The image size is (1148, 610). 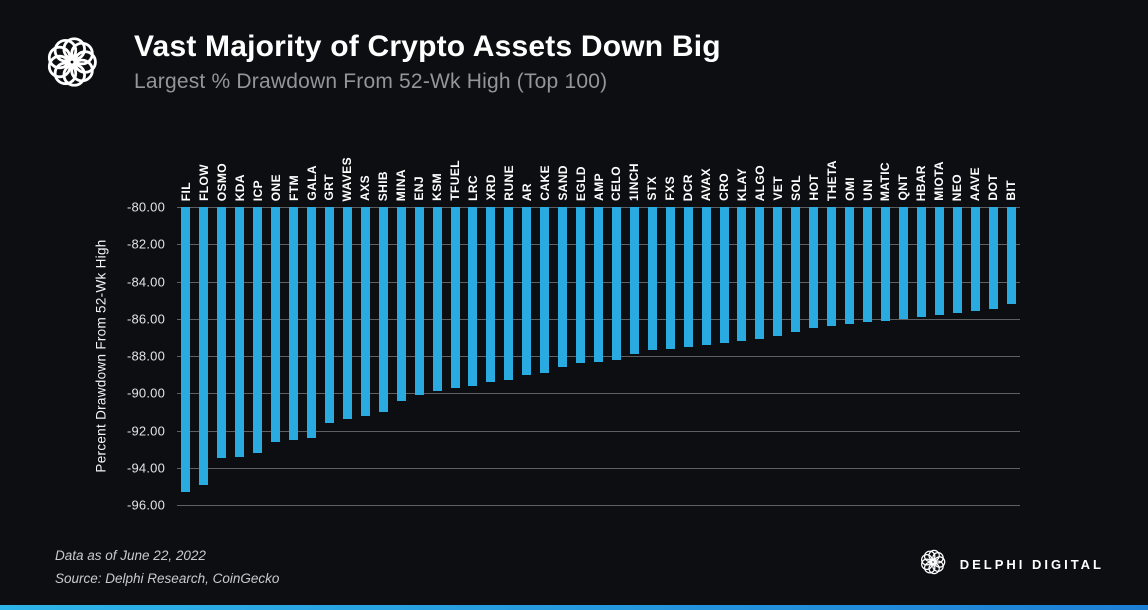 What do you see at coordinates (849, 189) in the screenshot?
I see `x-label-OMI: OMI` at bounding box center [849, 189].